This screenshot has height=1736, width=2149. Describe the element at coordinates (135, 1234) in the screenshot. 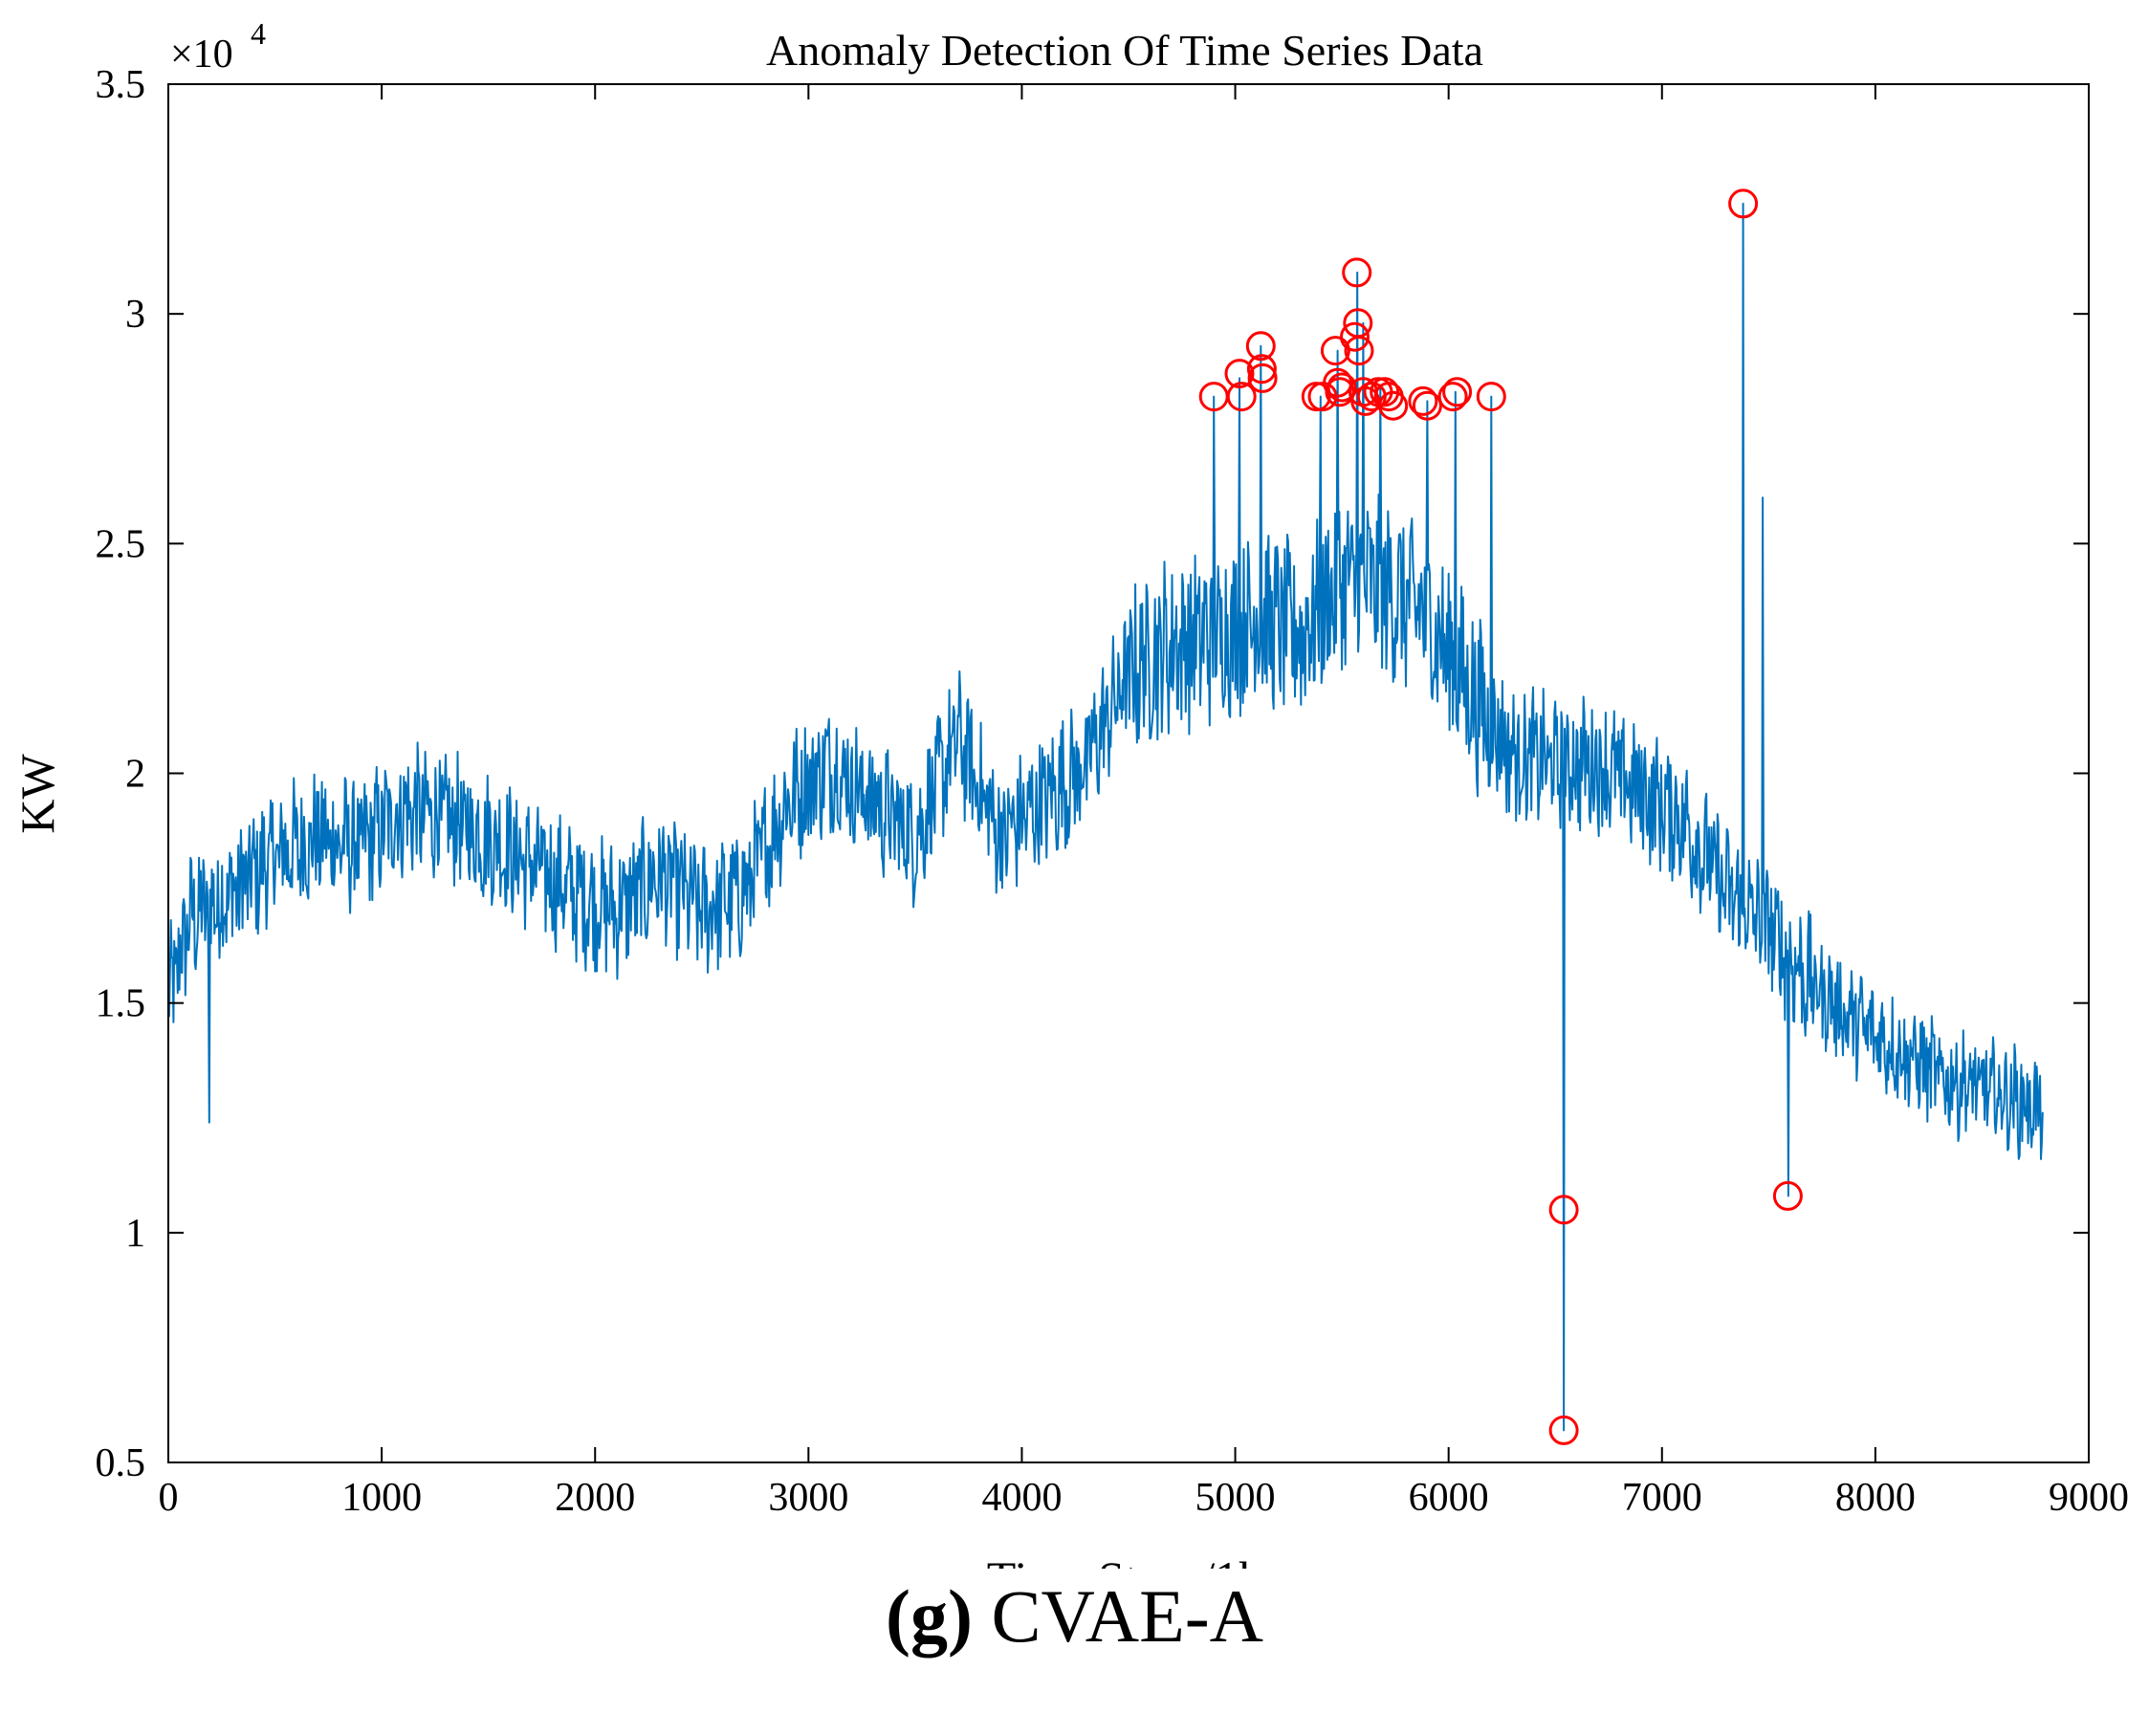

I see `y-tick-label: 1` at that location.